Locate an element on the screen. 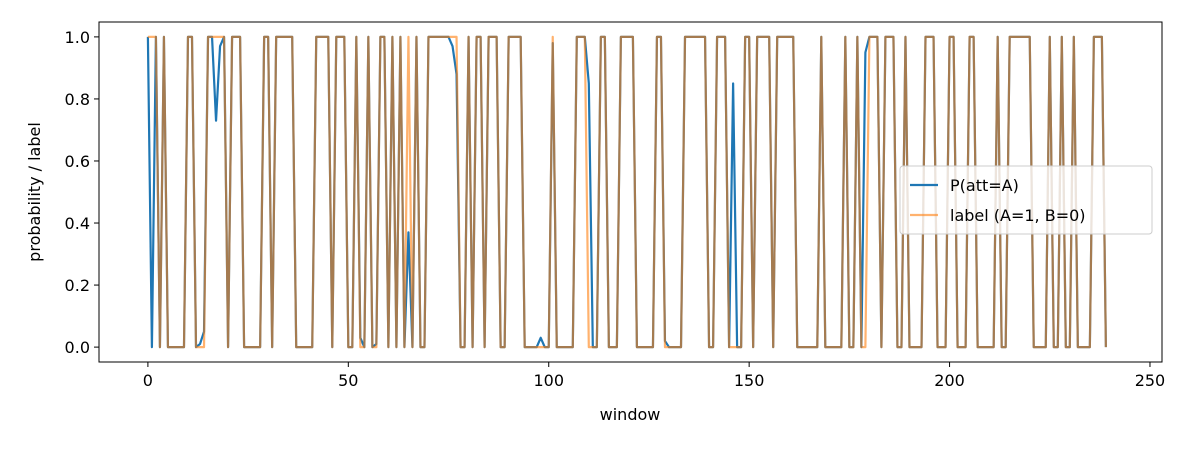 The width and height of the screenshot is (1200, 450). y-tick-label: 0.8 is located at coordinates (77, 99).